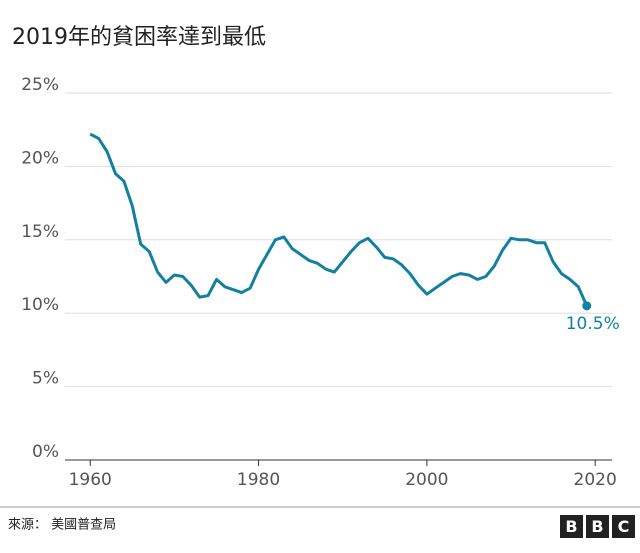  I want to click on y-tick-label: 0%, so click(45, 452).